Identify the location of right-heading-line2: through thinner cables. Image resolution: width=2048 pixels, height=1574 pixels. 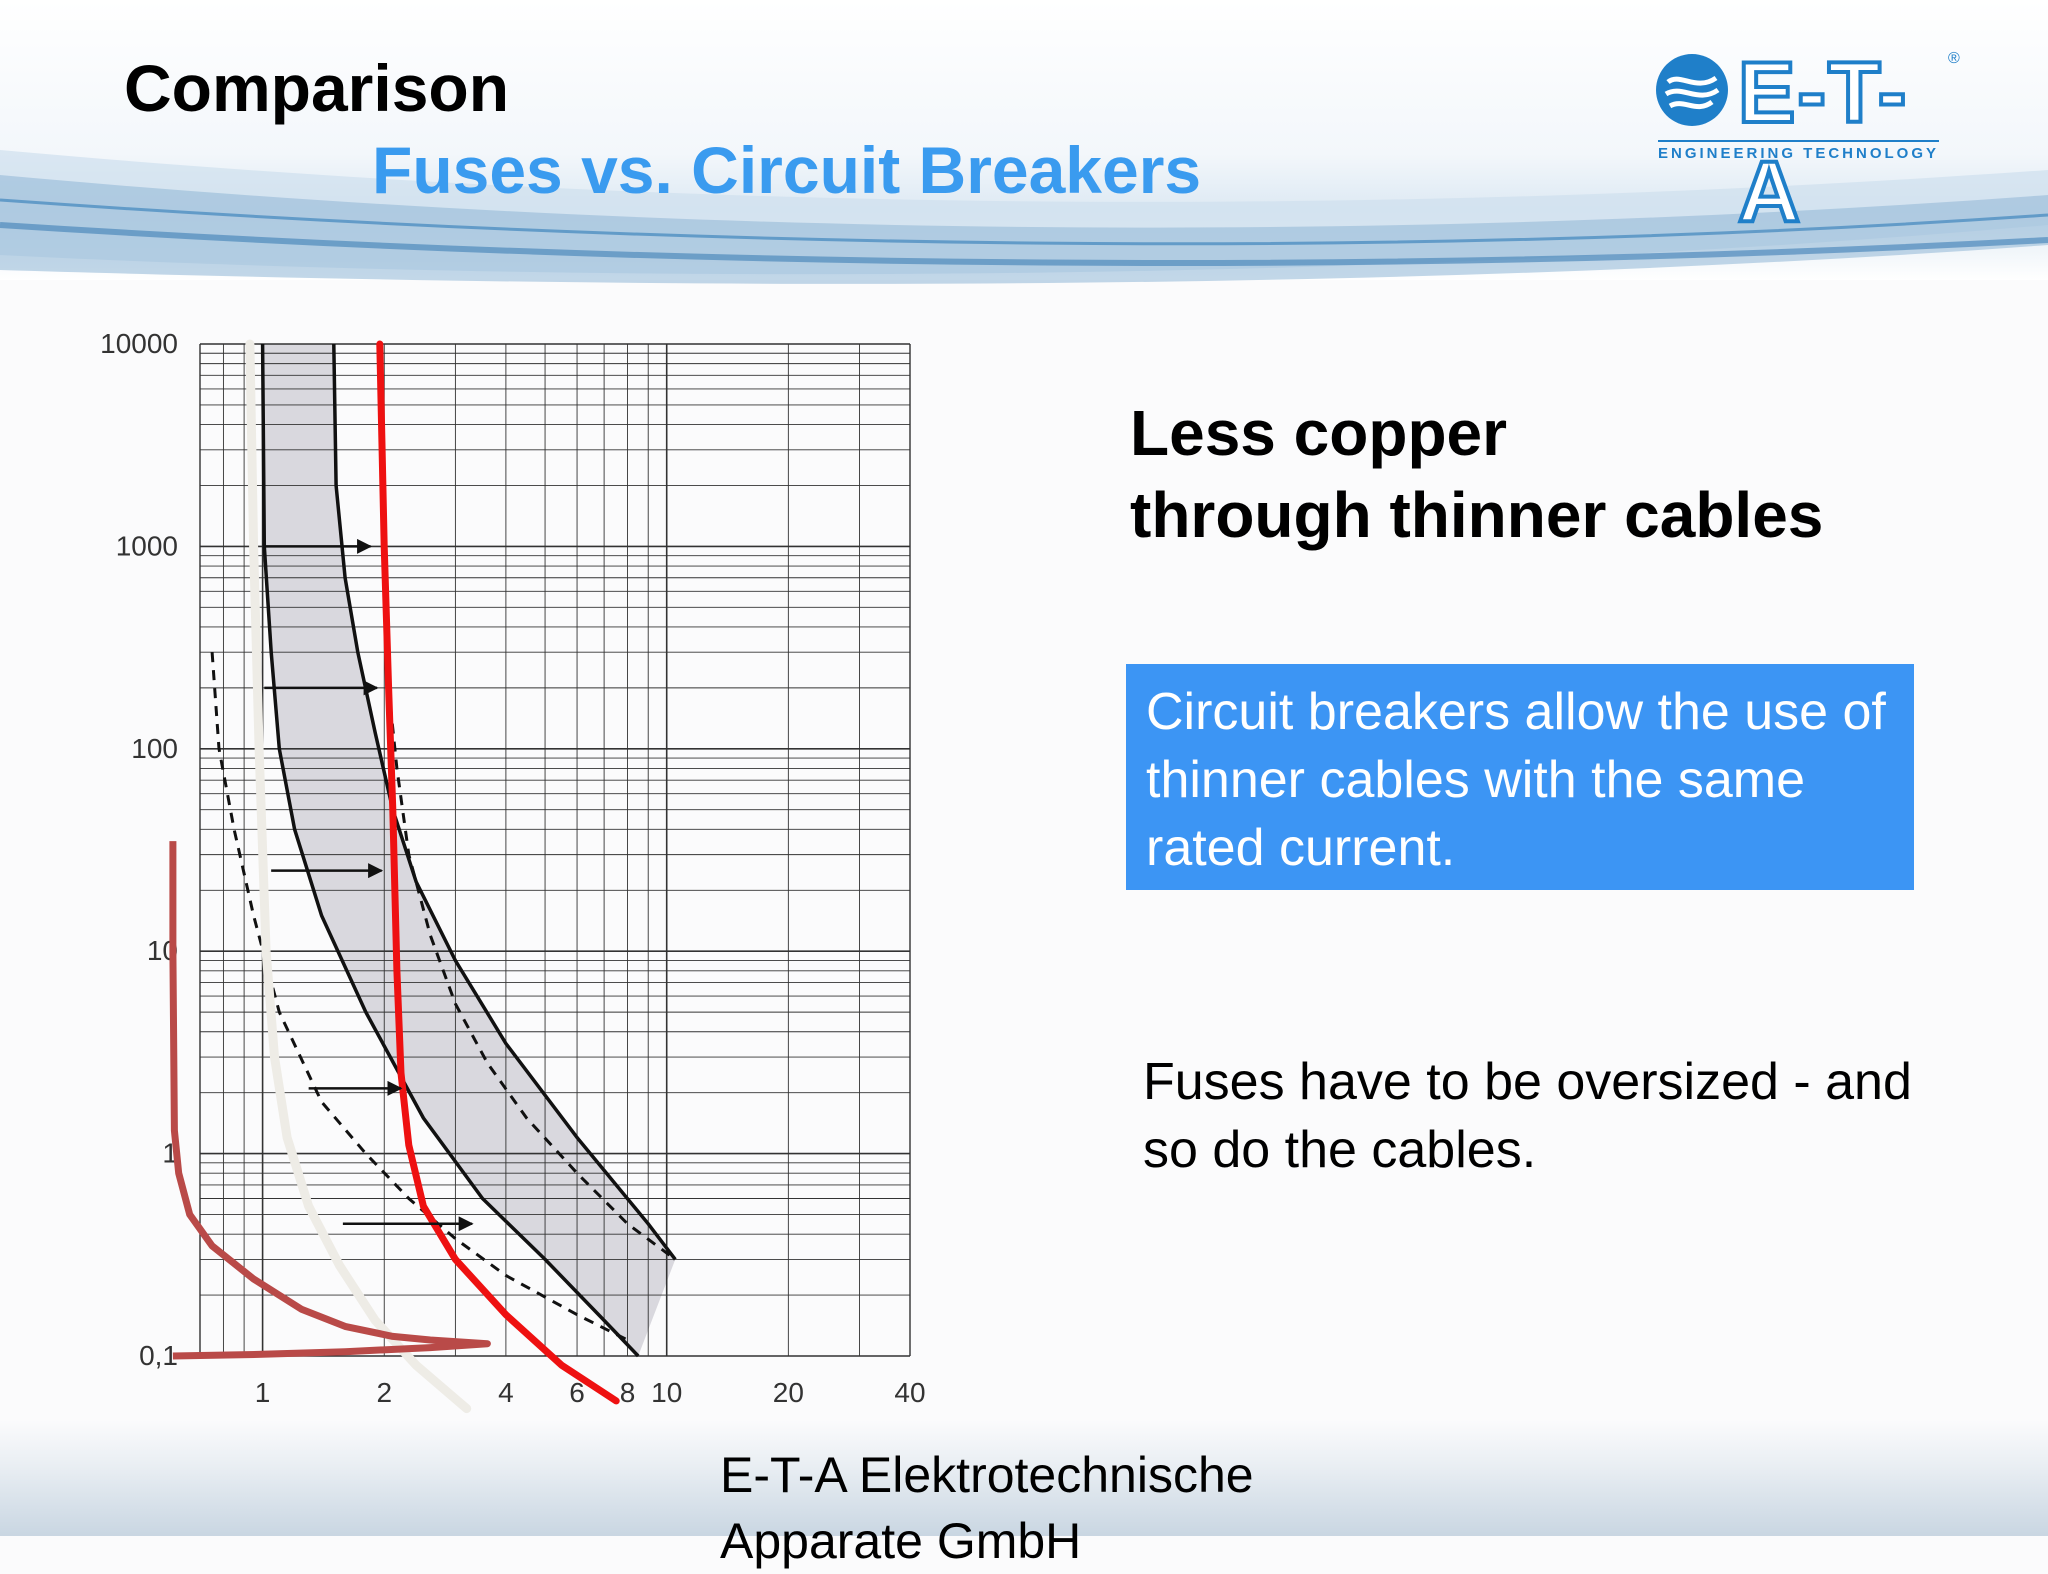
(1477, 515).